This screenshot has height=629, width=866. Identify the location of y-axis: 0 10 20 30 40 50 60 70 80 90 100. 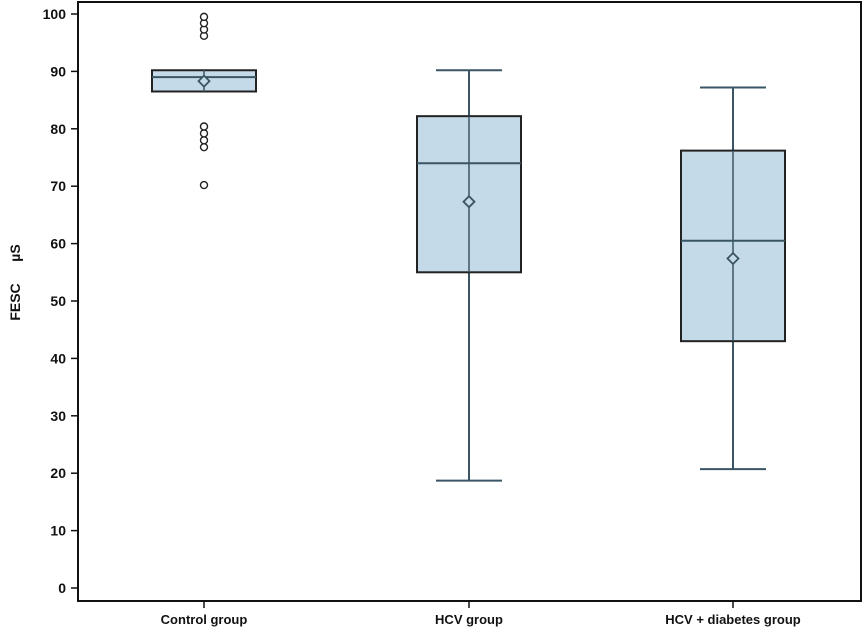
(60, 301).